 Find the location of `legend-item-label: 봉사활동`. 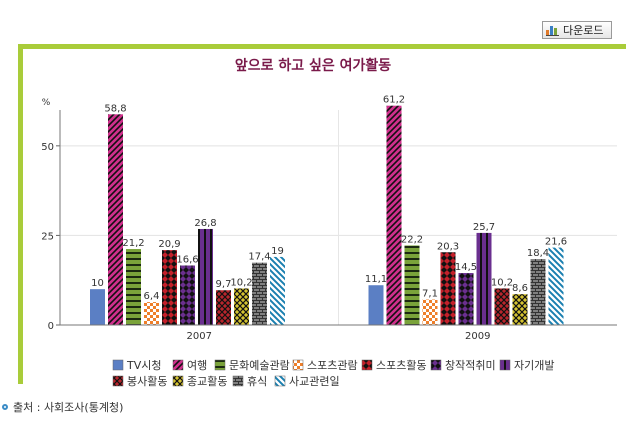

legend-item-label: 봉사활동 is located at coordinates (147, 381).